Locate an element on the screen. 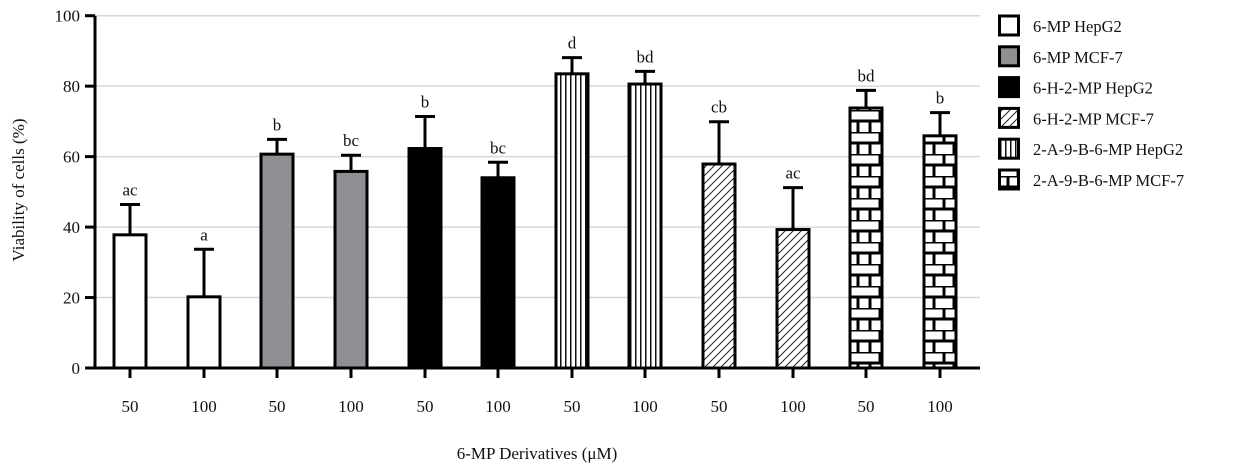 Image resolution: width=1251 pixels, height=475 pixels. significance-label: d is located at coordinates (572, 43).